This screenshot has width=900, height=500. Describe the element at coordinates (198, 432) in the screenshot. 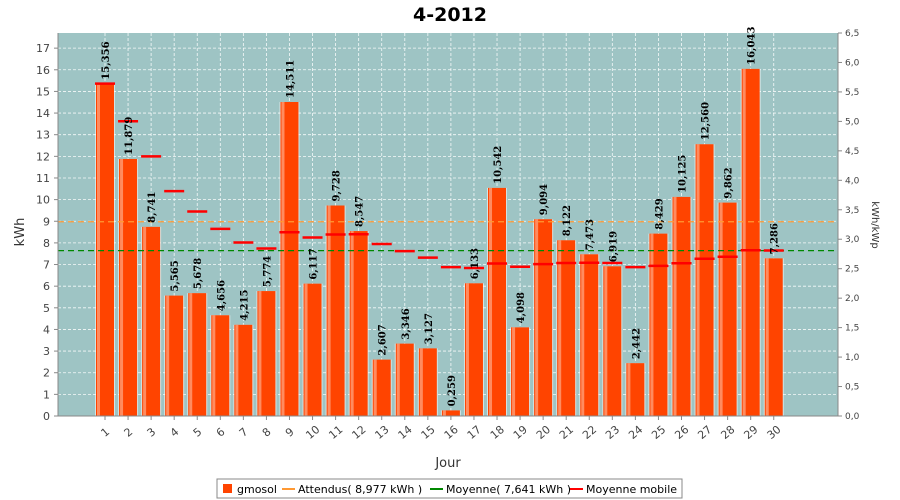

I see `x-tick-label: 5` at that location.